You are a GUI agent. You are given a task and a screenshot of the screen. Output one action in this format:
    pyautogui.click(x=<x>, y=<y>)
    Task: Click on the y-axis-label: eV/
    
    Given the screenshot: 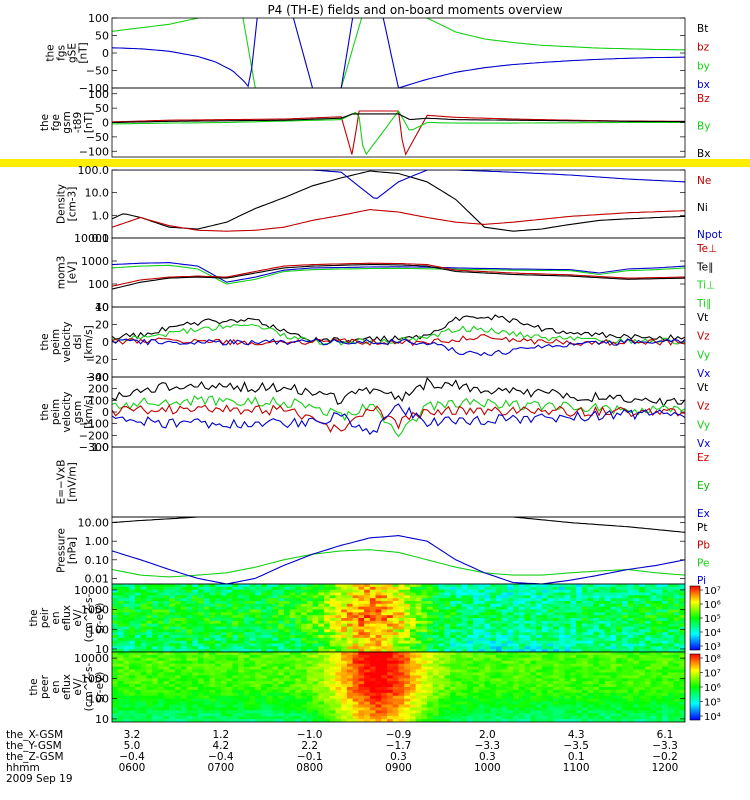 What is the action you would take?
    pyautogui.click(x=78, y=618)
    